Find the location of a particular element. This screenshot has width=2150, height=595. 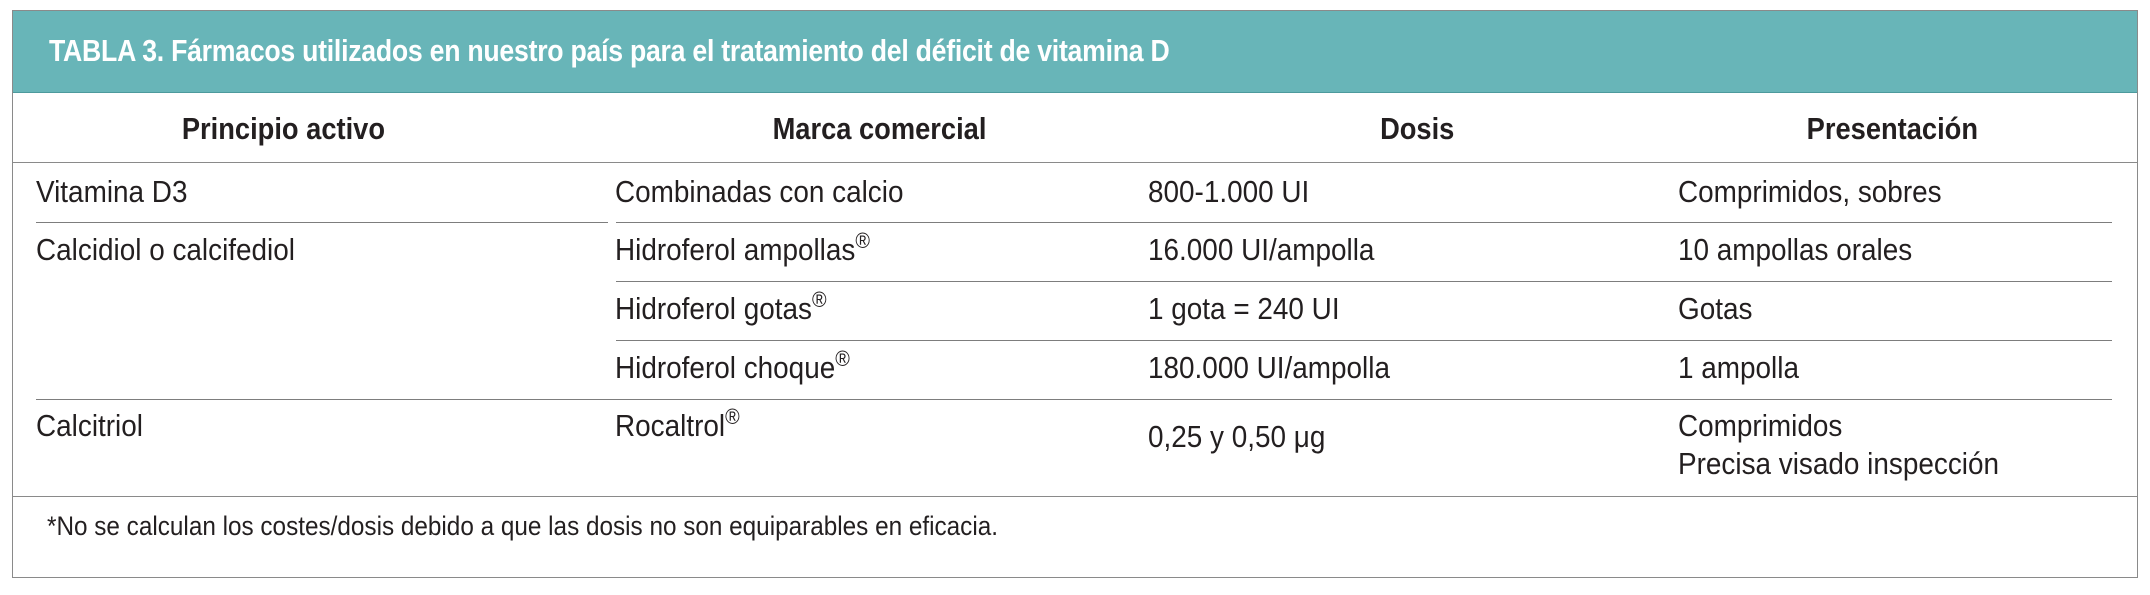

footer-divider is located at coordinates (1075, 496).